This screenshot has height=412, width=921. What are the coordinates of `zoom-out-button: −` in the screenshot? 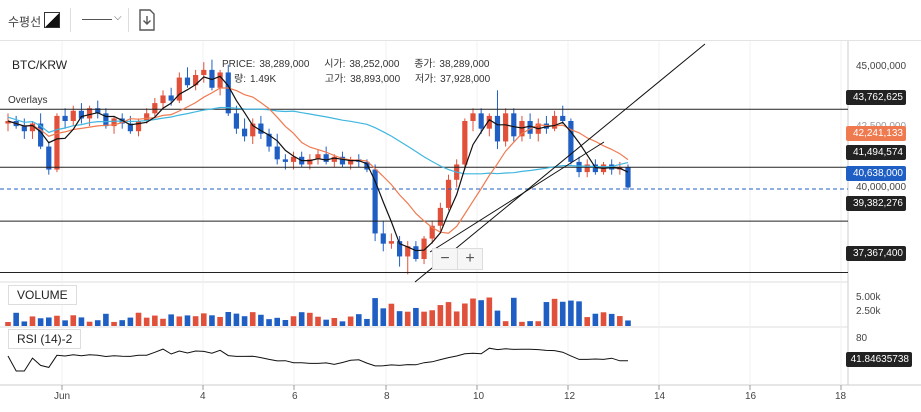 It's located at (445, 258).